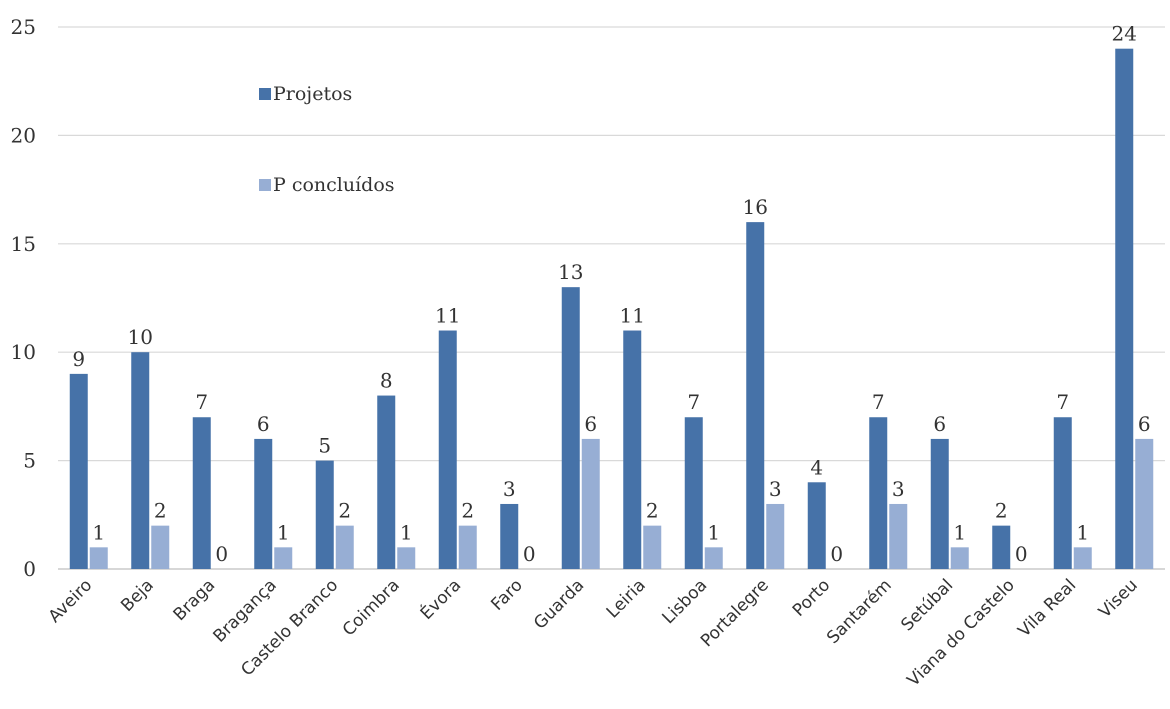 This screenshot has width=1170, height=709. What do you see at coordinates (811, 597) in the screenshot?
I see `x-tick-label: Porto` at bounding box center [811, 597].